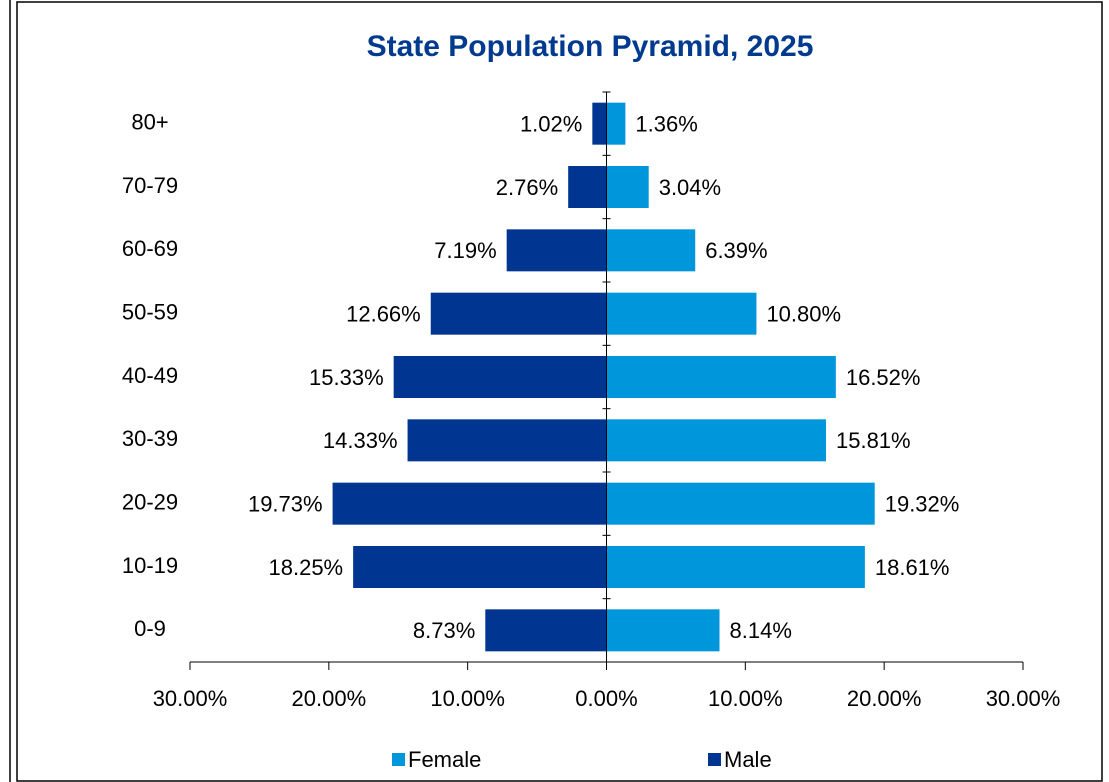 This screenshot has height=782, width=1109. What do you see at coordinates (551, 123) in the screenshot?
I see `data-label: 1.02%` at bounding box center [551, 123].